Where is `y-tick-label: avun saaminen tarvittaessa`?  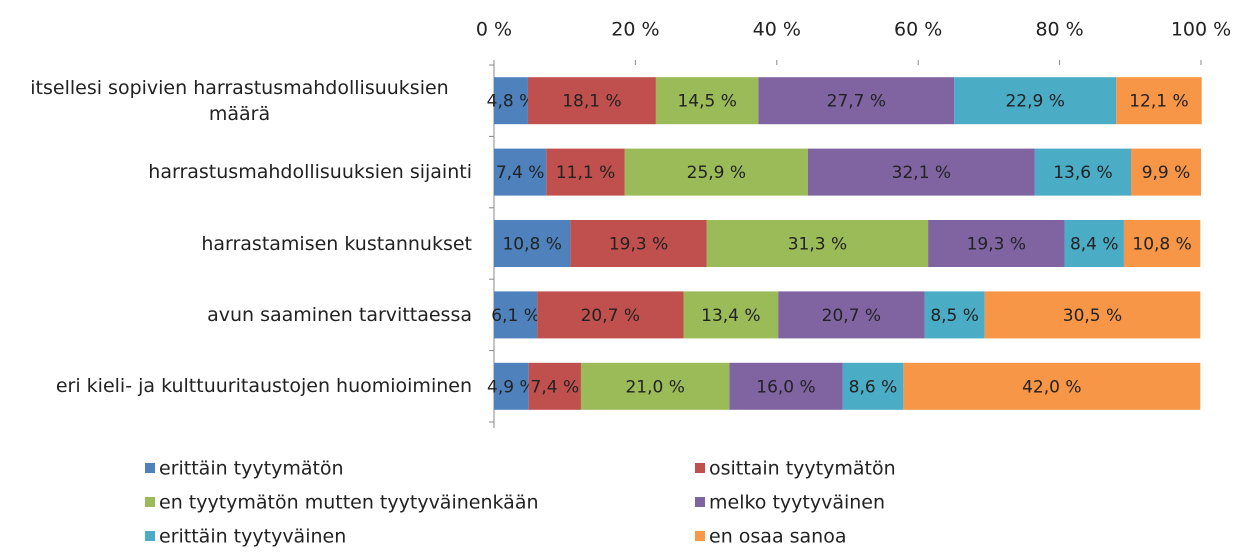
y-tick-label: avun saaminen tarvittaessa is located at coordinates (339, 314).